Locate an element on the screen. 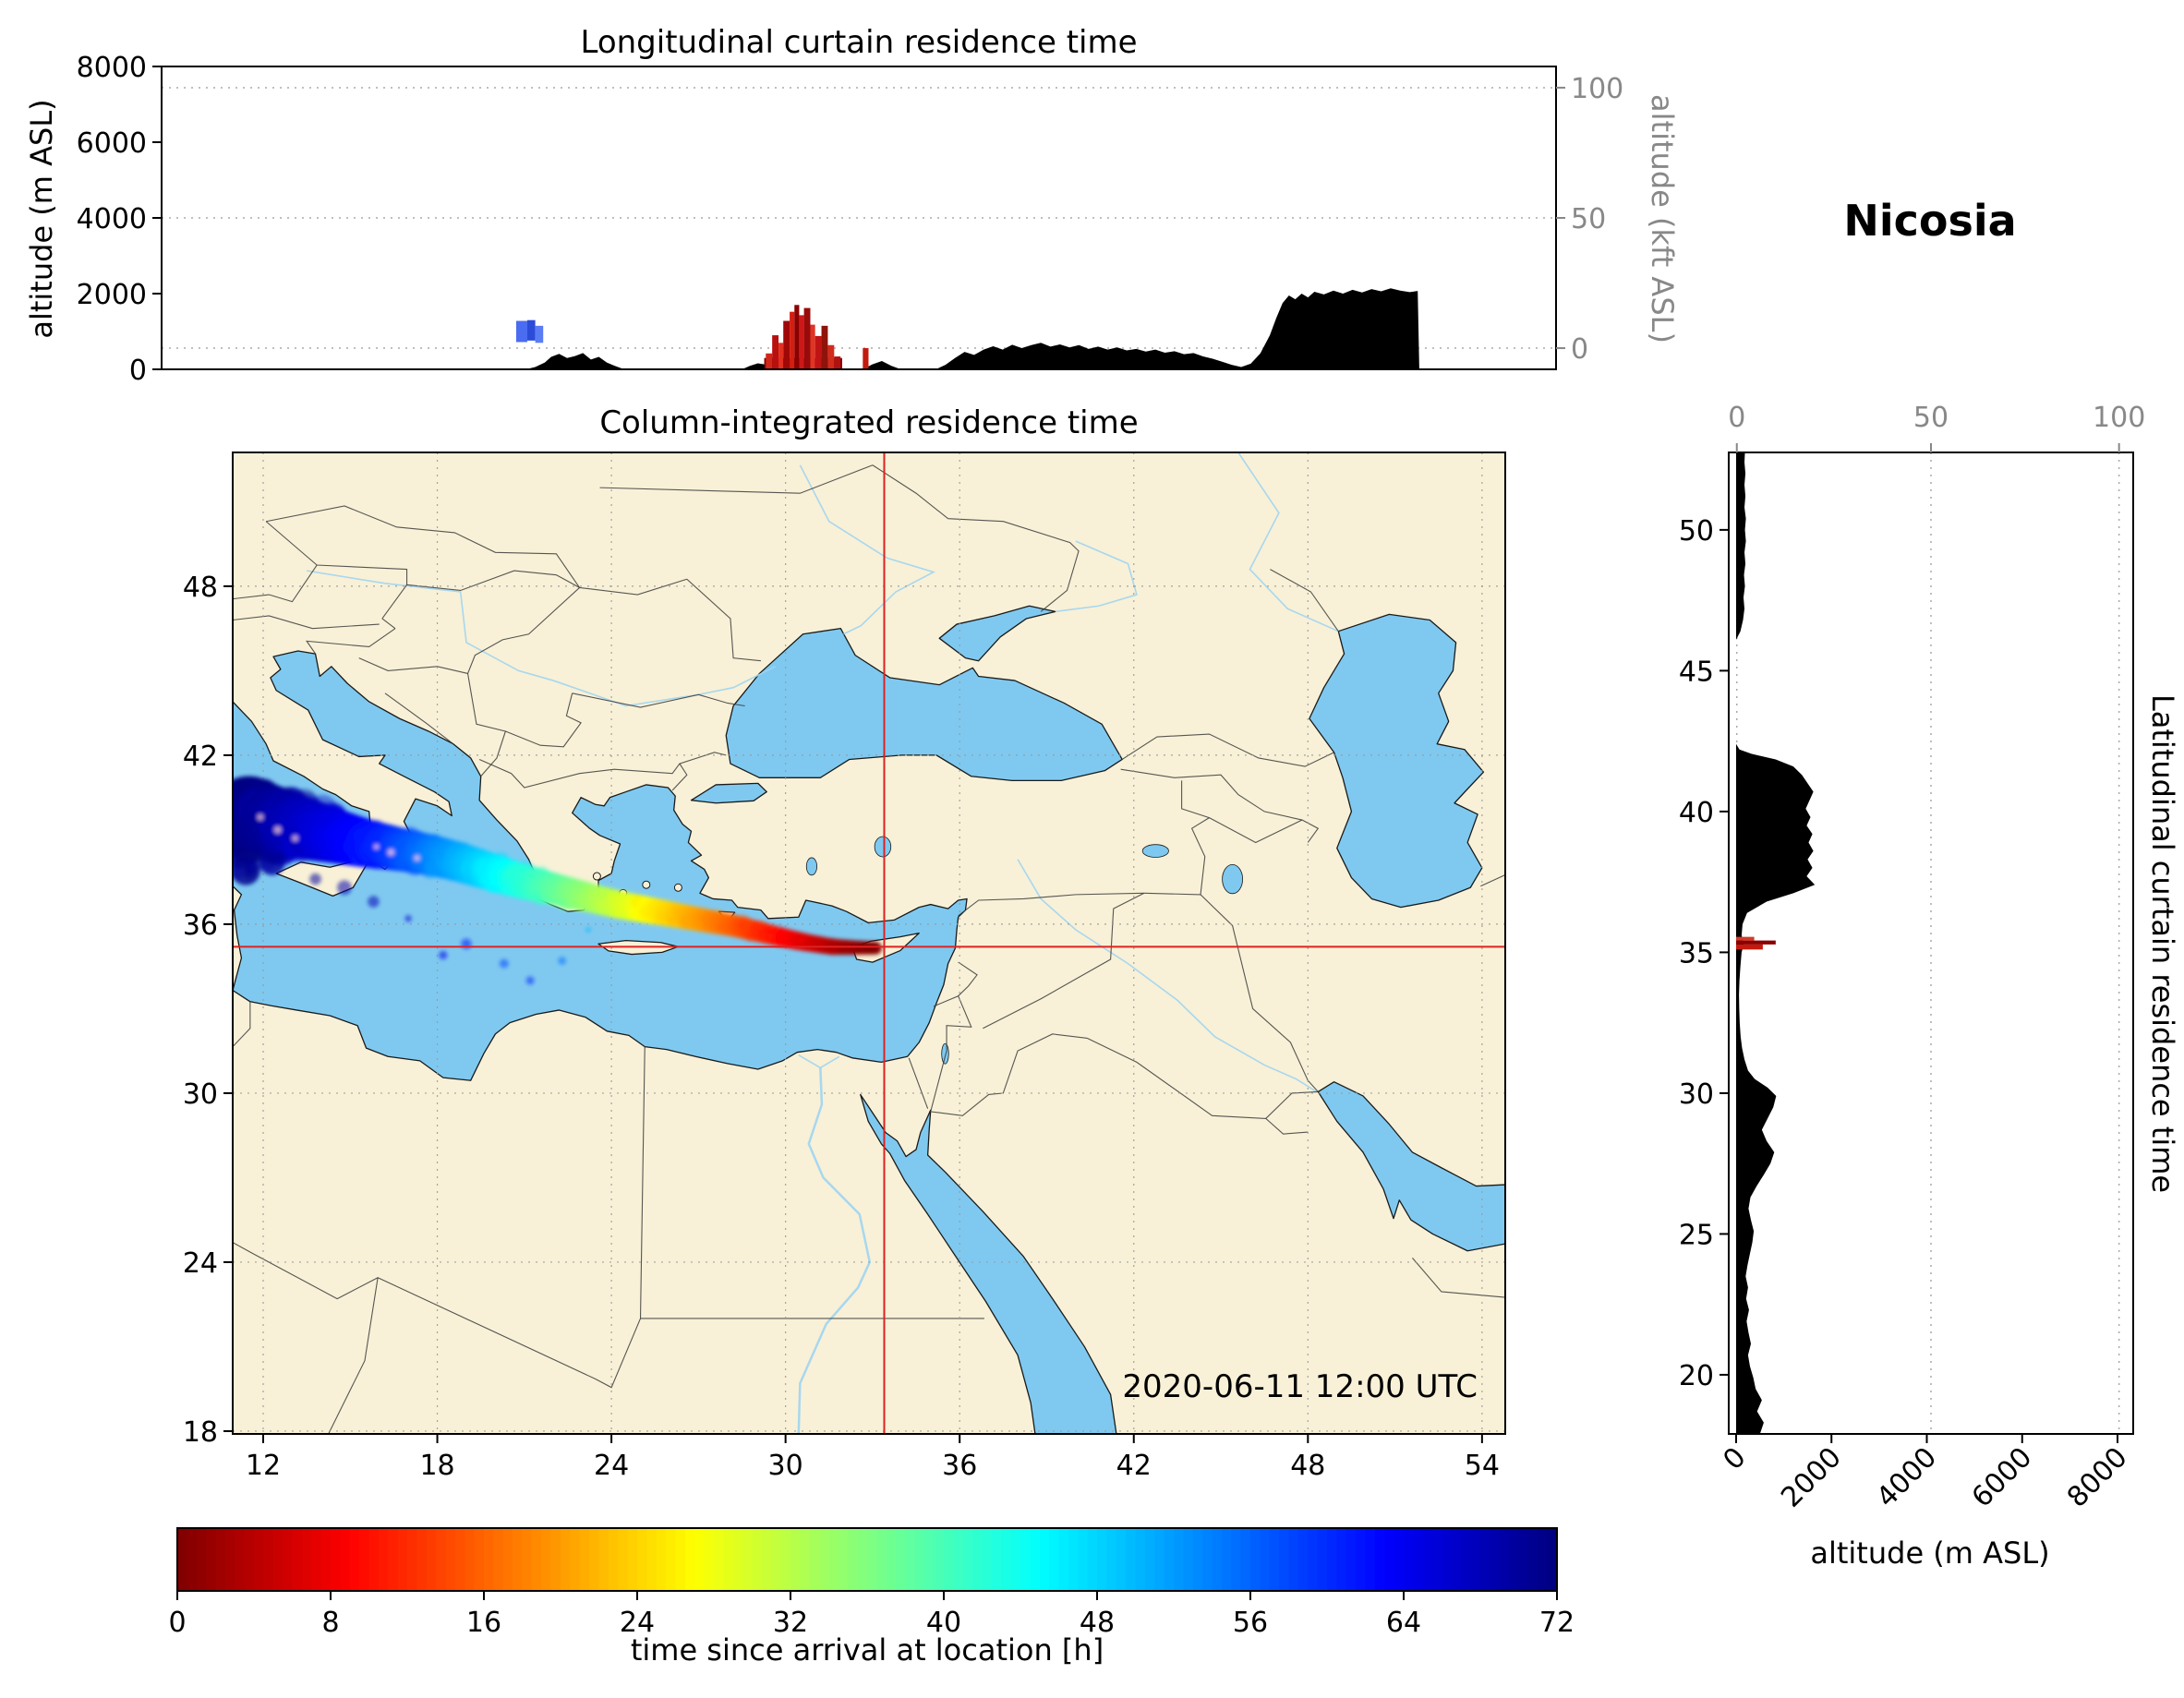 This screenshot has width=2184, height=1698. svg-text: 12 is located at coordinates (263, 1466).